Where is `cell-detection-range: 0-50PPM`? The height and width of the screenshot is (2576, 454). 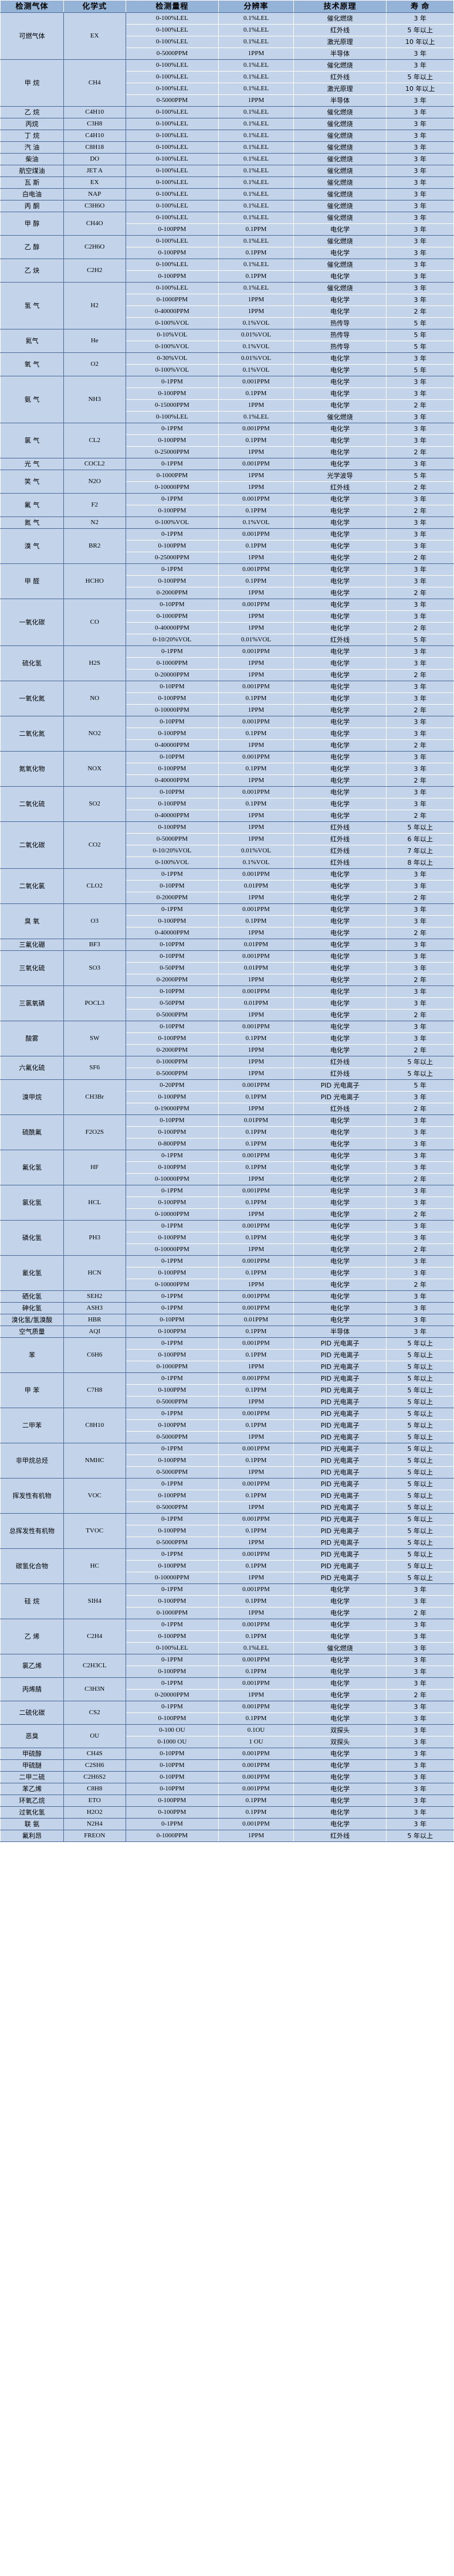
cell-detection-range: 0-50PPM is located at coordinates (172, 968).